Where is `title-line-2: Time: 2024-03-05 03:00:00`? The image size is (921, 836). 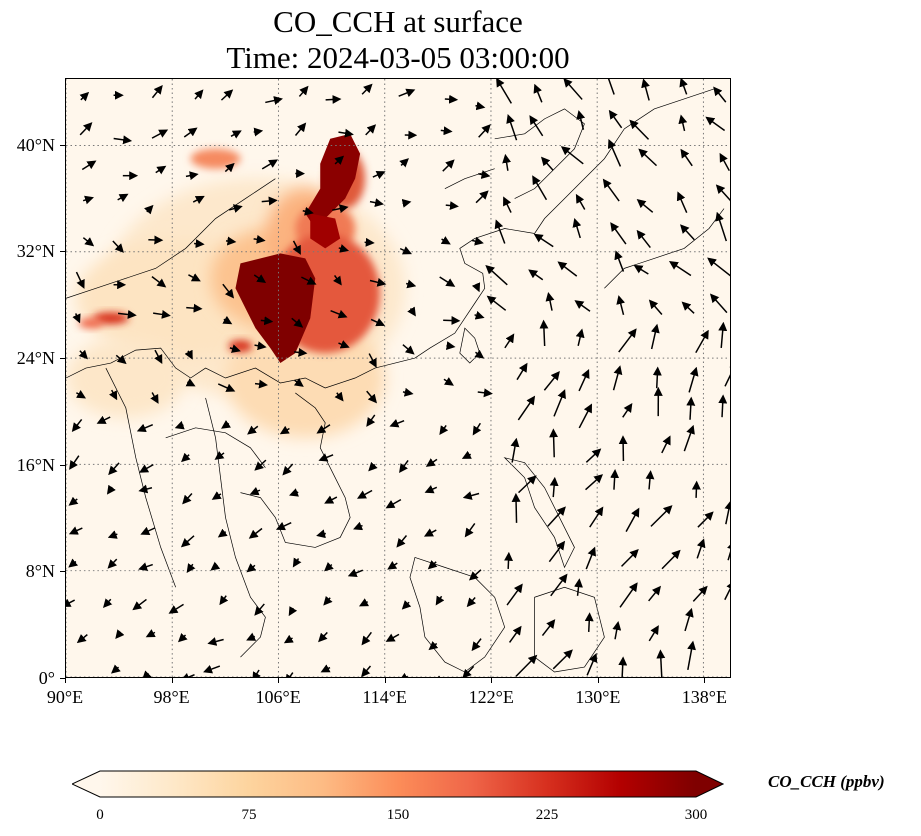
title-line-2: Time: 2024-03-05 03:00:00 is located at coordinates (398, 57).